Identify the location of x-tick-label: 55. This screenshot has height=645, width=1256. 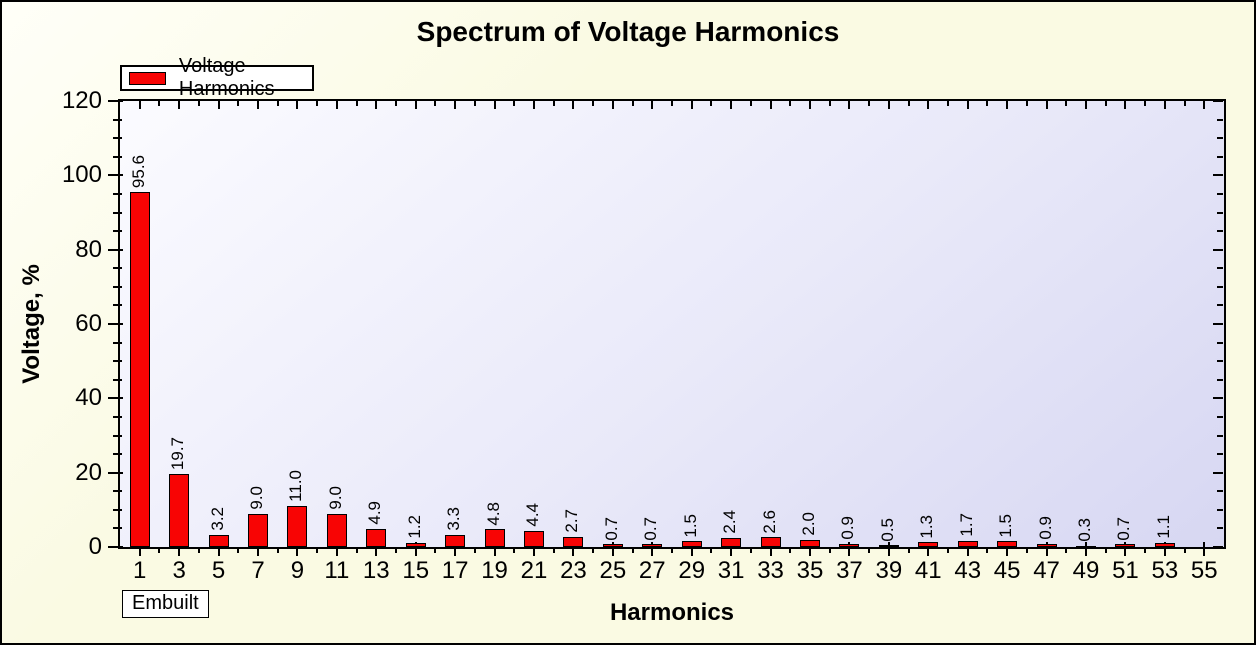
(1204, 570).